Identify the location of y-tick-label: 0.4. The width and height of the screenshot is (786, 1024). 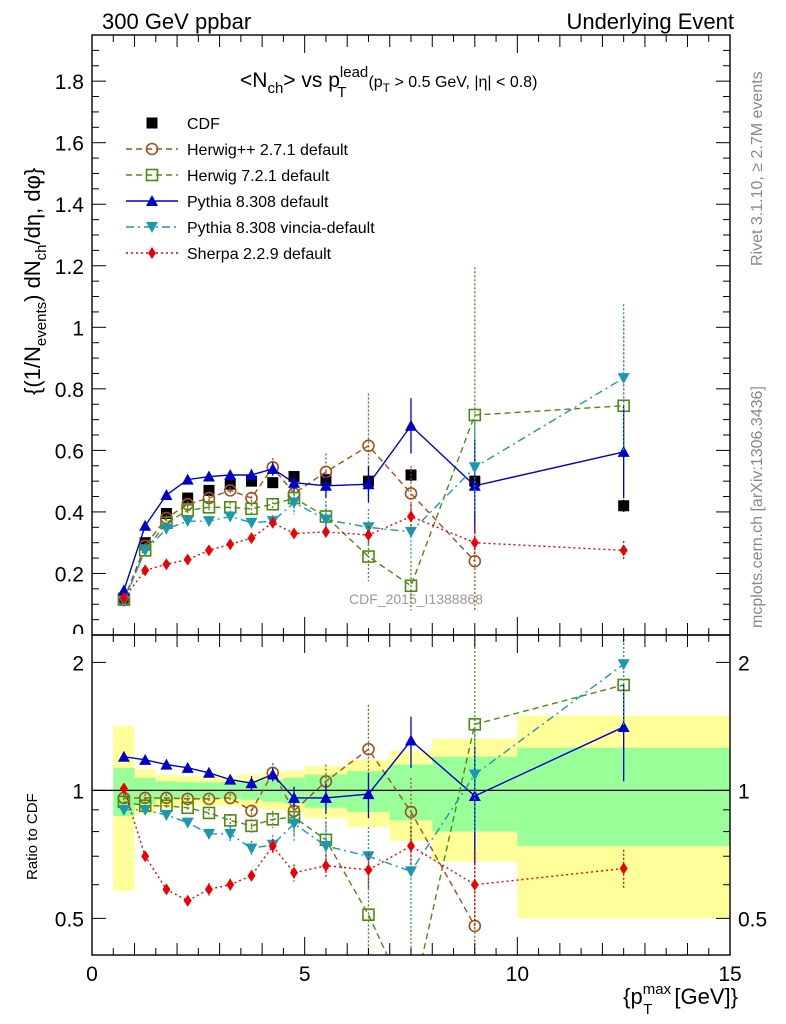
(70, 513).